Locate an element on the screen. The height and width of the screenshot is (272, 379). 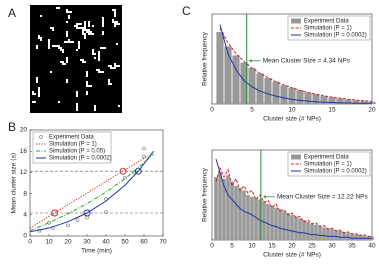
series-line is located at coordinates (296, 65).